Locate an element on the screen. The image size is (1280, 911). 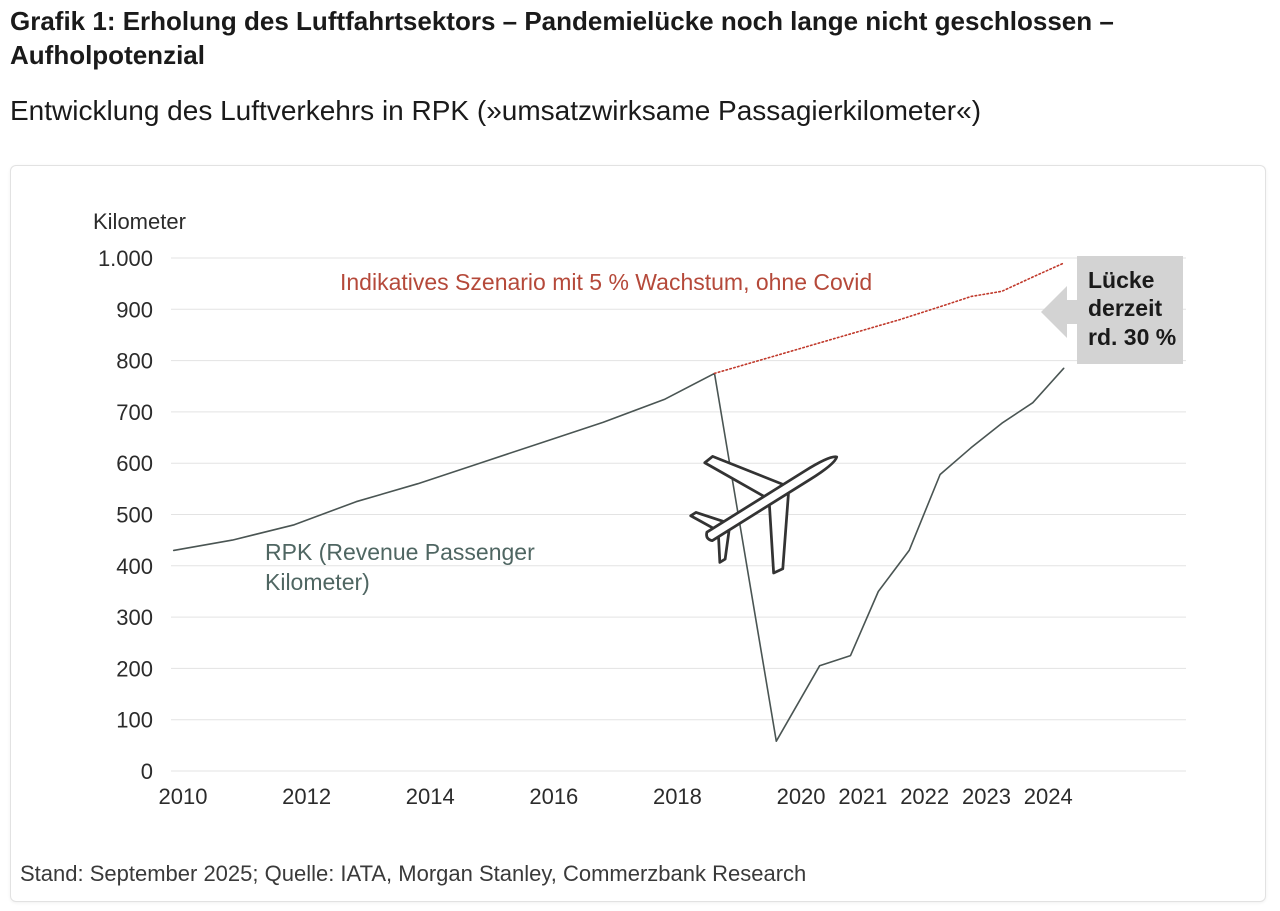
x-tick-label: 2024 is located at coordinates (1048, 796).